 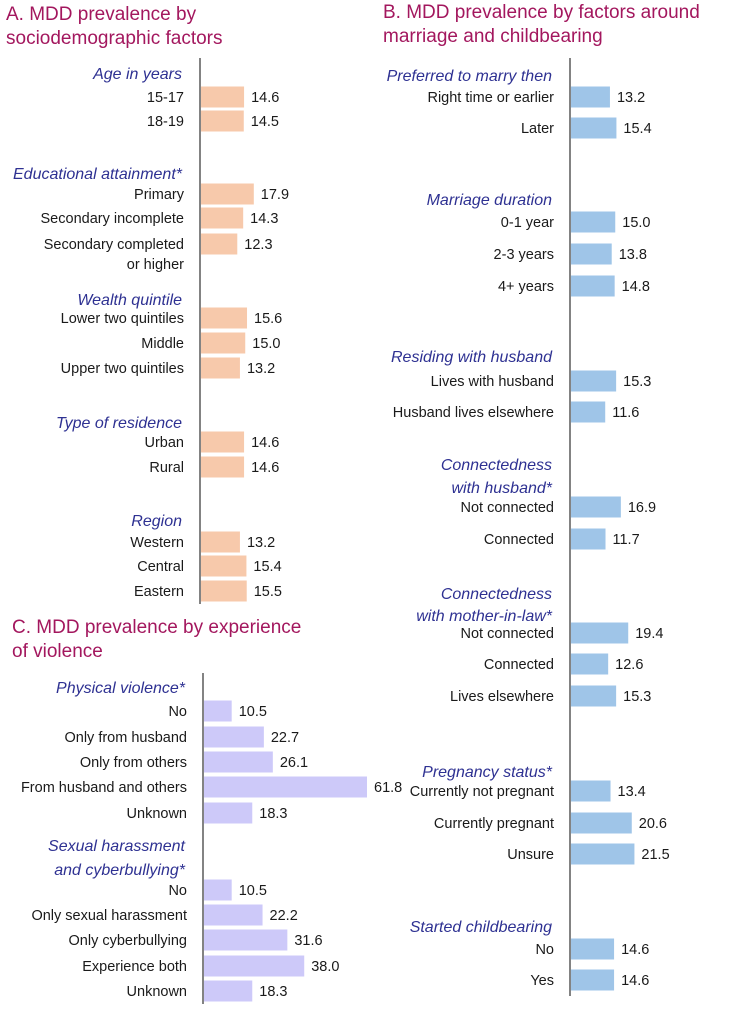 I want to click on value-label: 15.3, so click(x=637, y=382).